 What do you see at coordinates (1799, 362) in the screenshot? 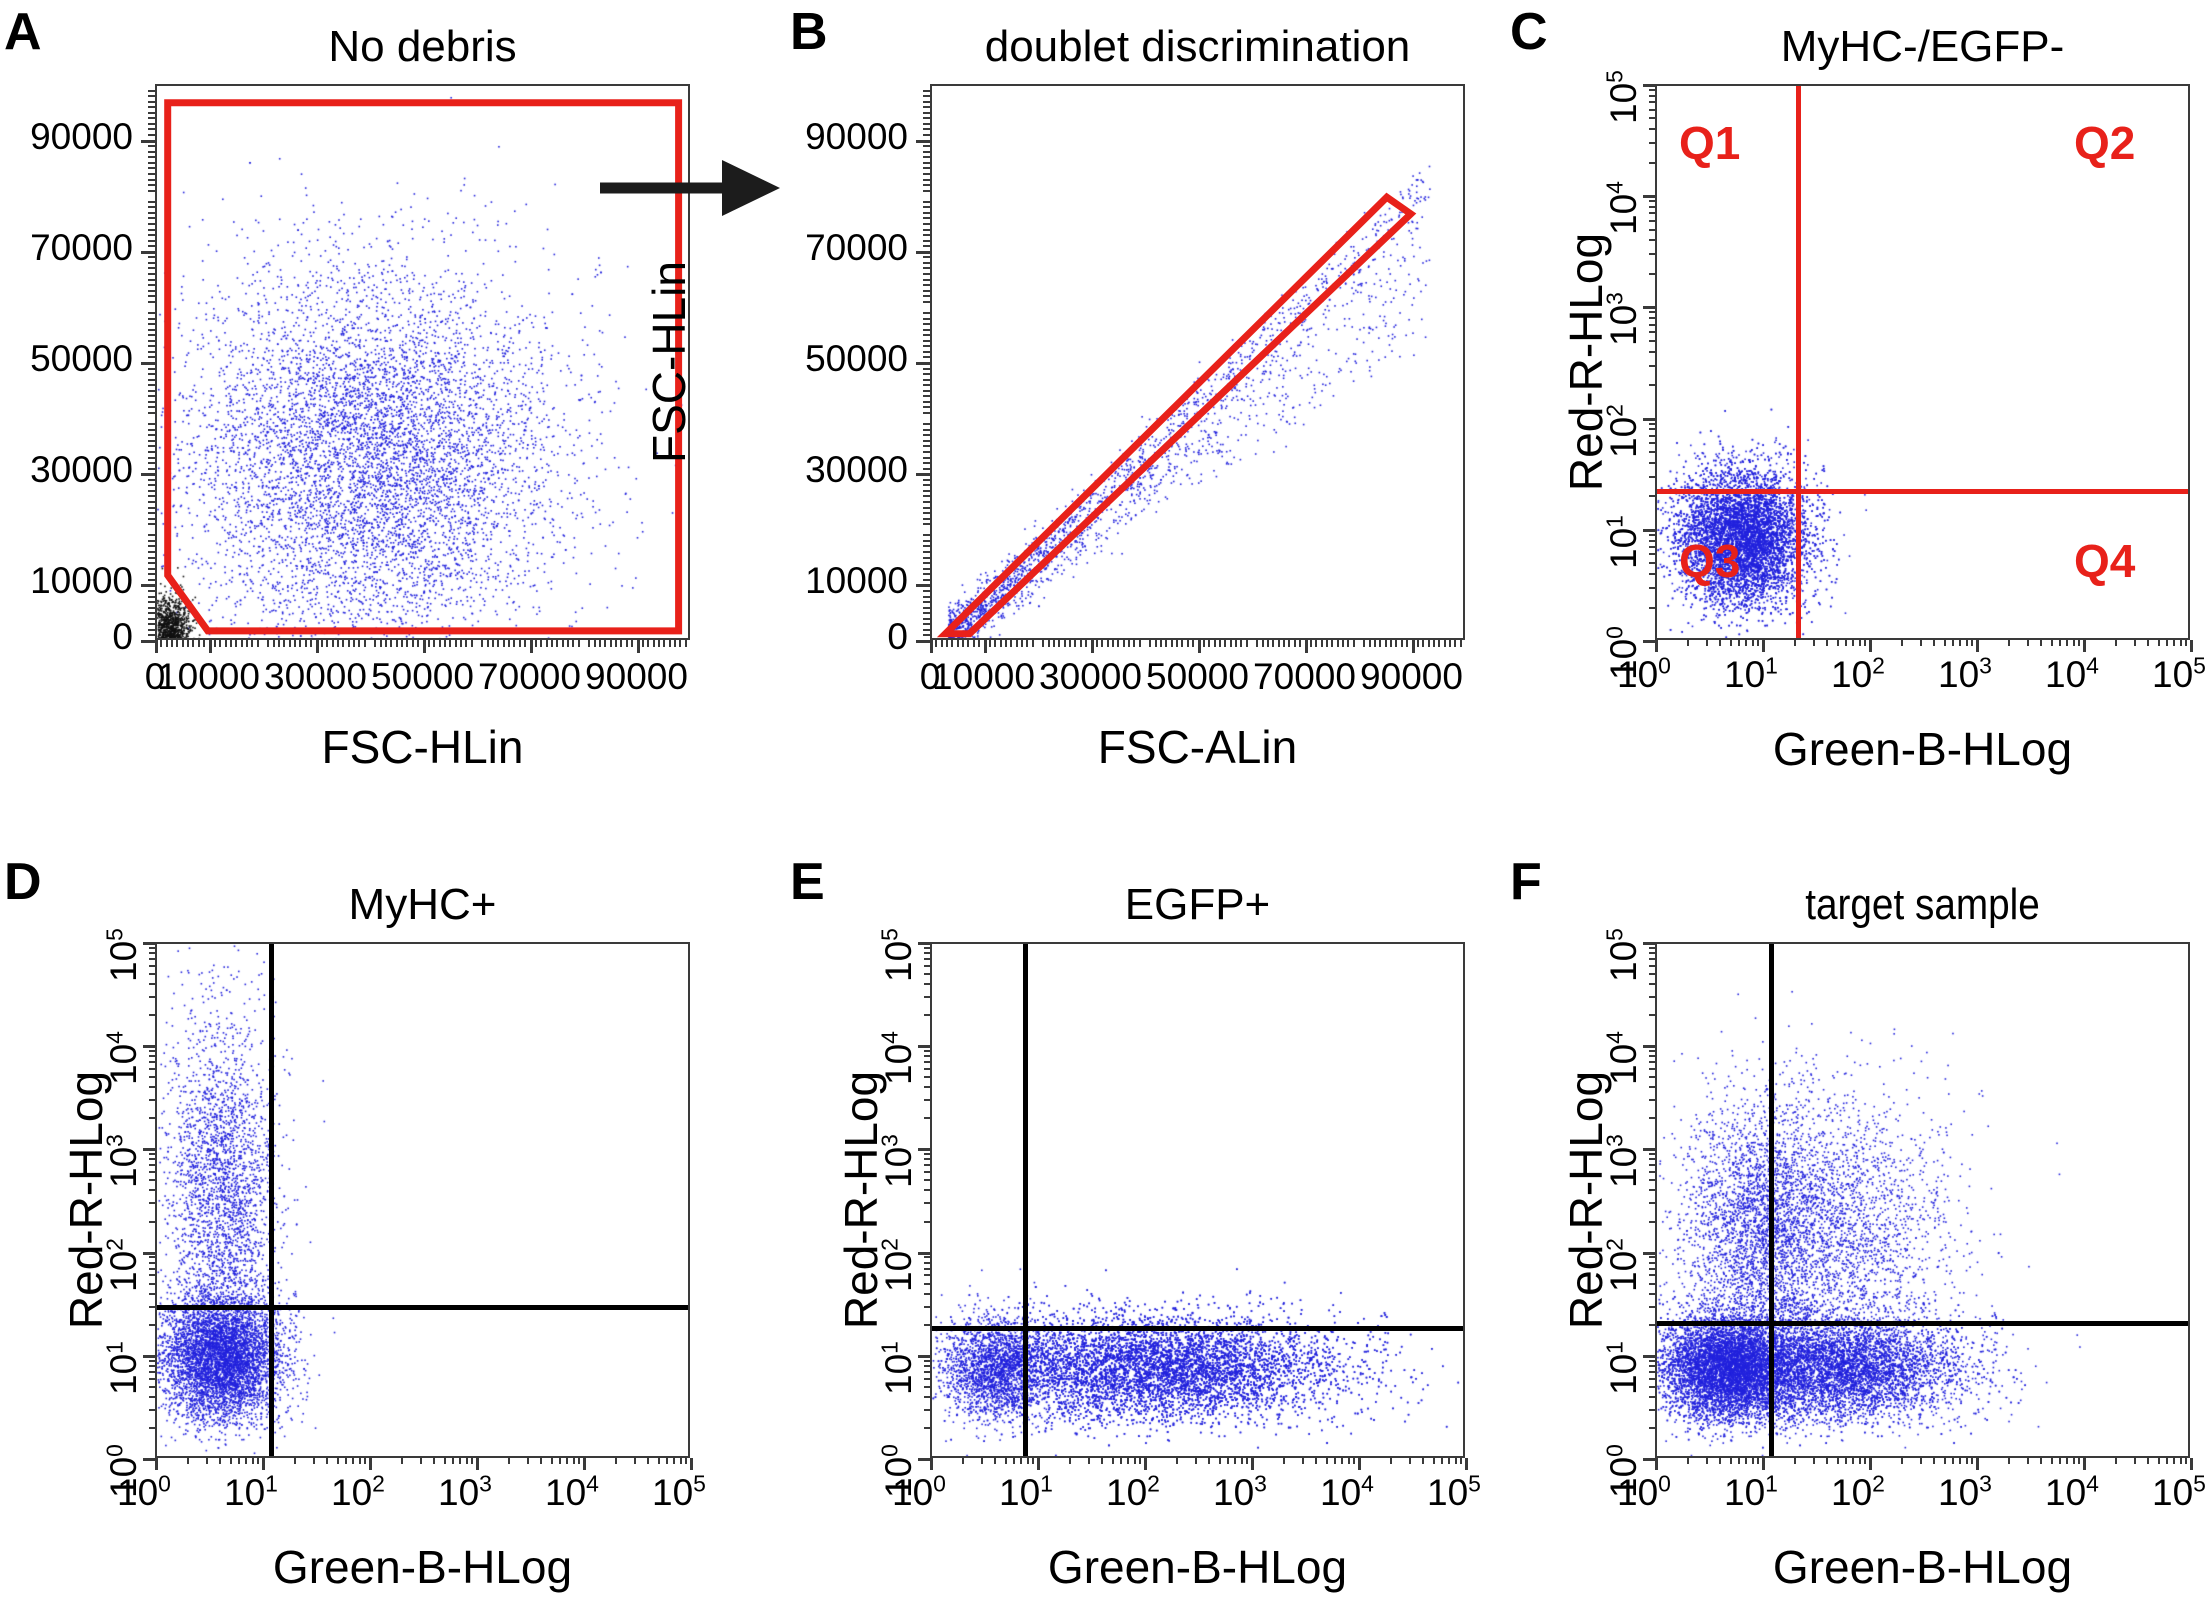
I see `quadrant-vline-c` at bounding box center [1799, 362].